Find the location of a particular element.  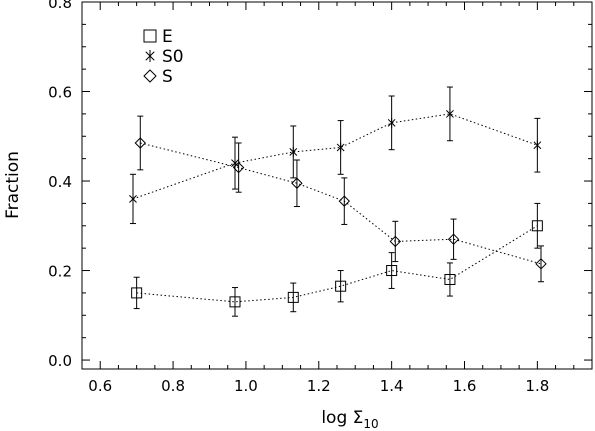

series-line-e is located at coordinates (337, 264).